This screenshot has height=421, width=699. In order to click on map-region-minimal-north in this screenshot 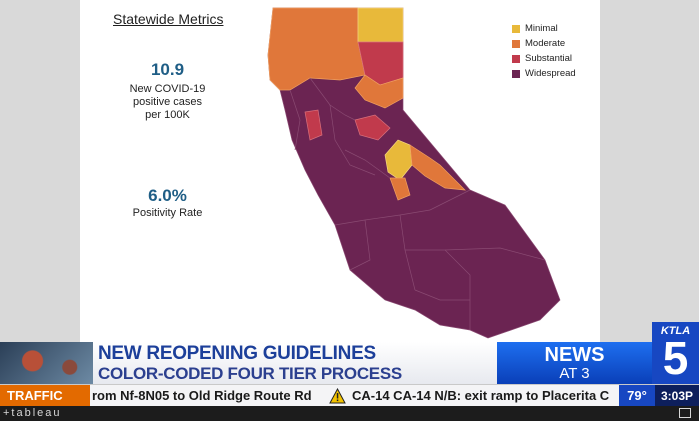, I will do `click(380, 25)`.